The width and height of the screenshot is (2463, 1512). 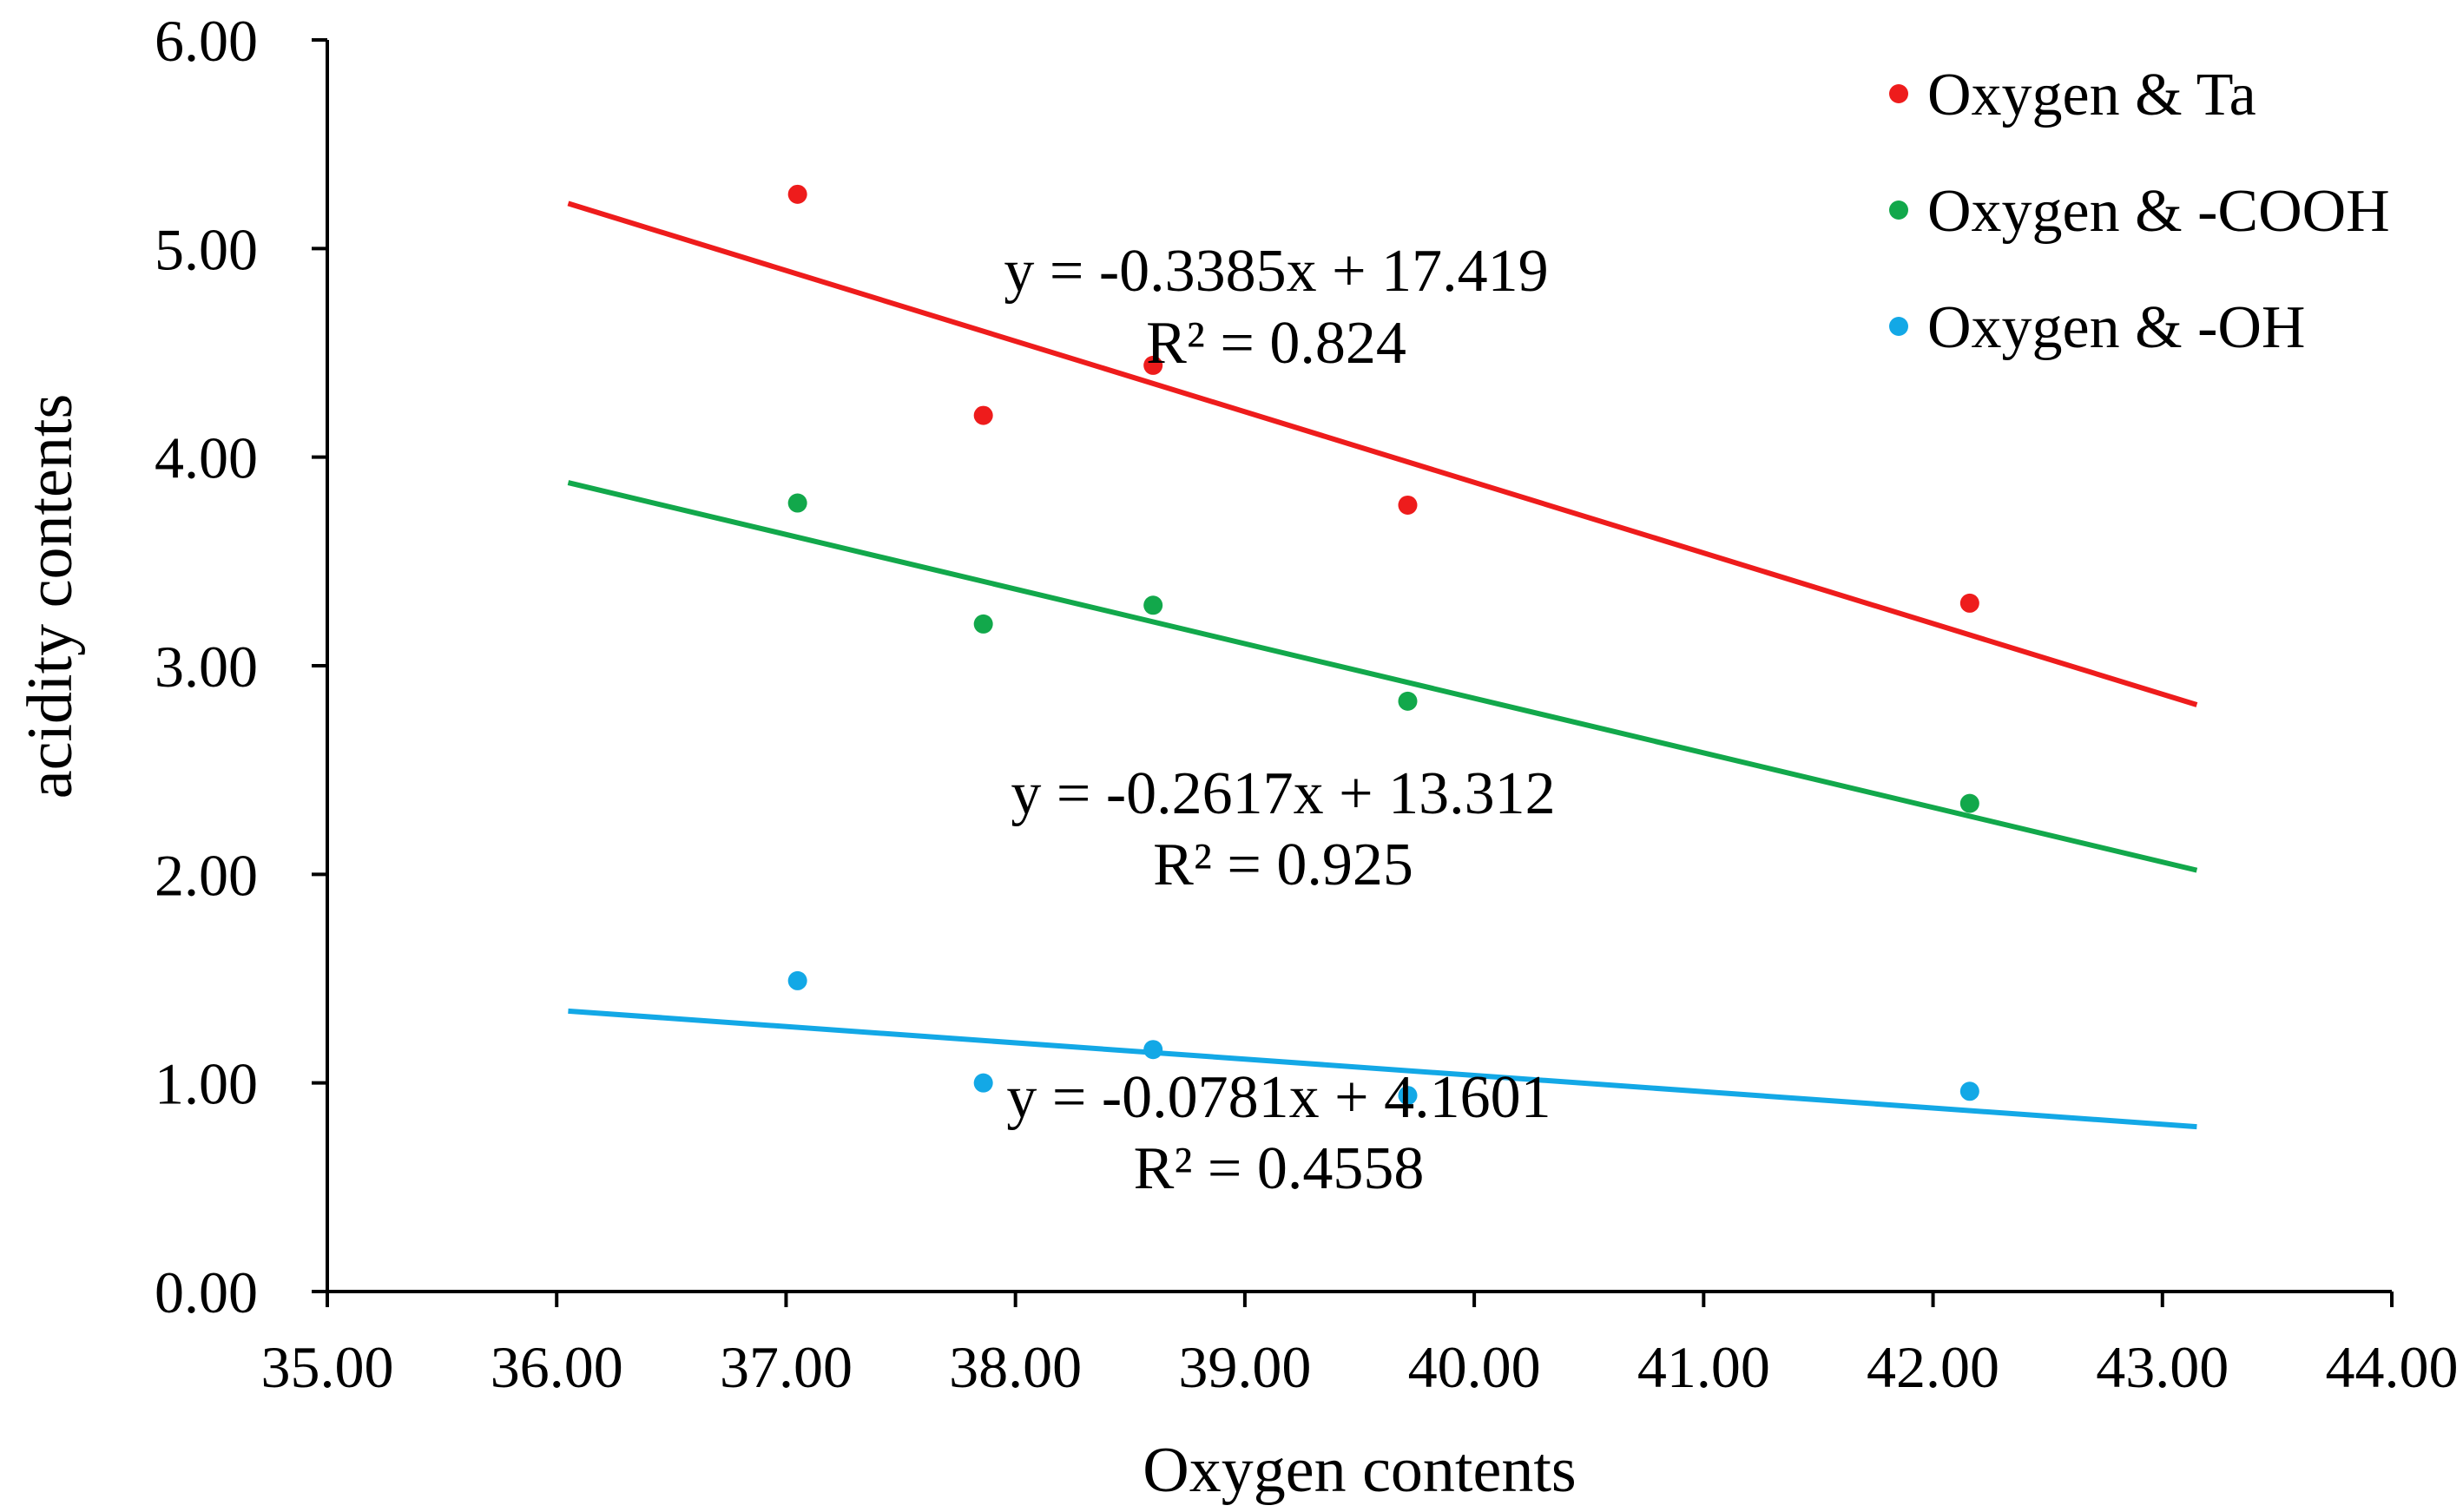 I want to click on trendline-equation-1: y = -0.2617x + 13.312, so click(x=1283, y=793).